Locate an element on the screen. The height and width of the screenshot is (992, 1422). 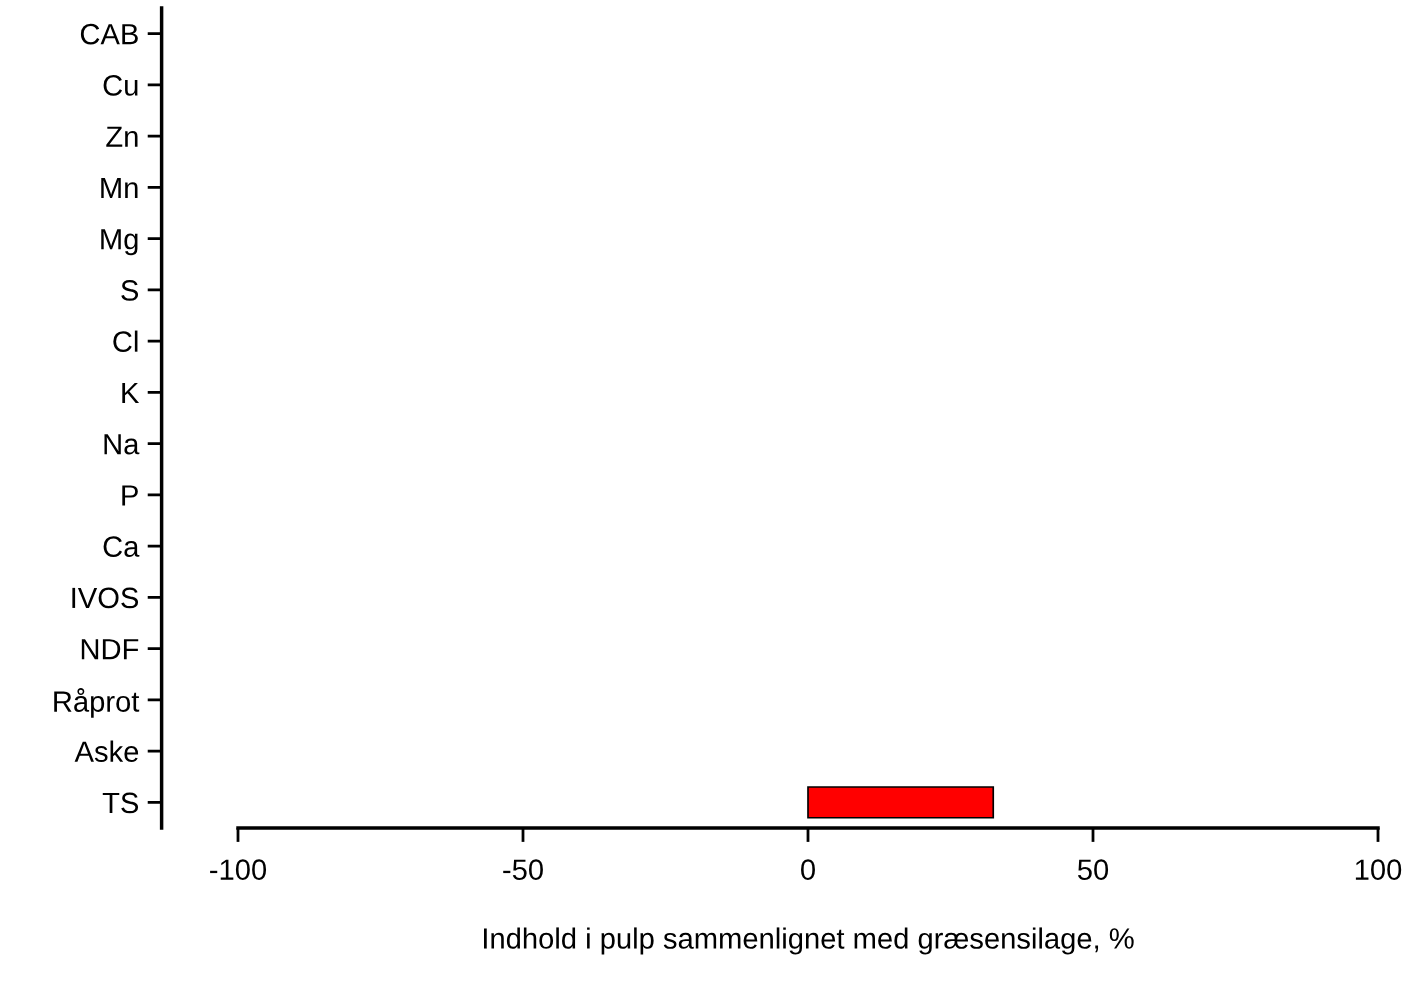
y-tick-label: K is located at coordinates (131, 392).